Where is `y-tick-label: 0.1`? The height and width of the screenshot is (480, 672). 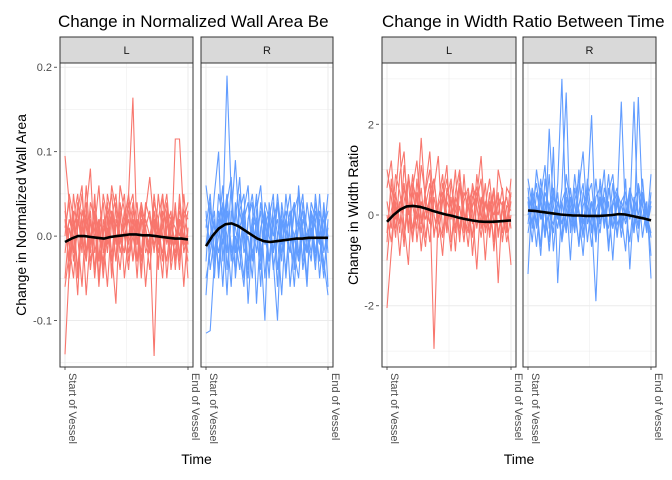 y-tick-label: 0.1 is located at coordinates (44, 153).